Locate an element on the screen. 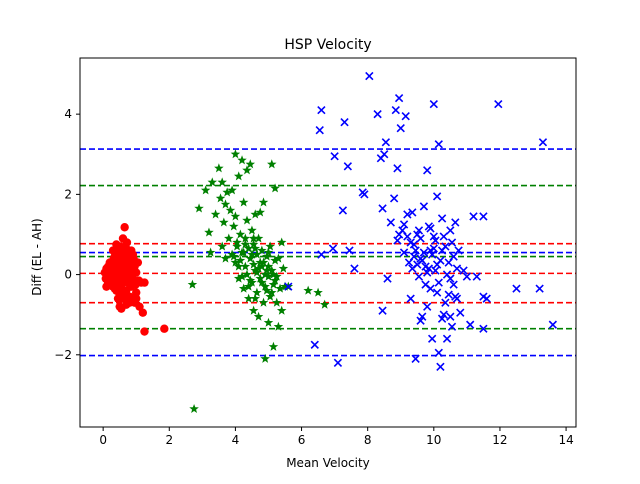  y-tick-label: 0 is located at coordinates (68, 275).